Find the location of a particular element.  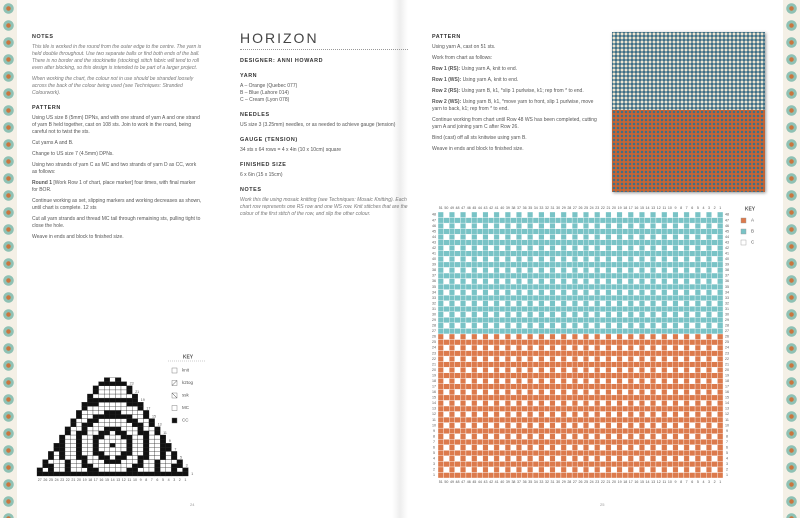

row-number: 35 is located at coordinates (434, 287).